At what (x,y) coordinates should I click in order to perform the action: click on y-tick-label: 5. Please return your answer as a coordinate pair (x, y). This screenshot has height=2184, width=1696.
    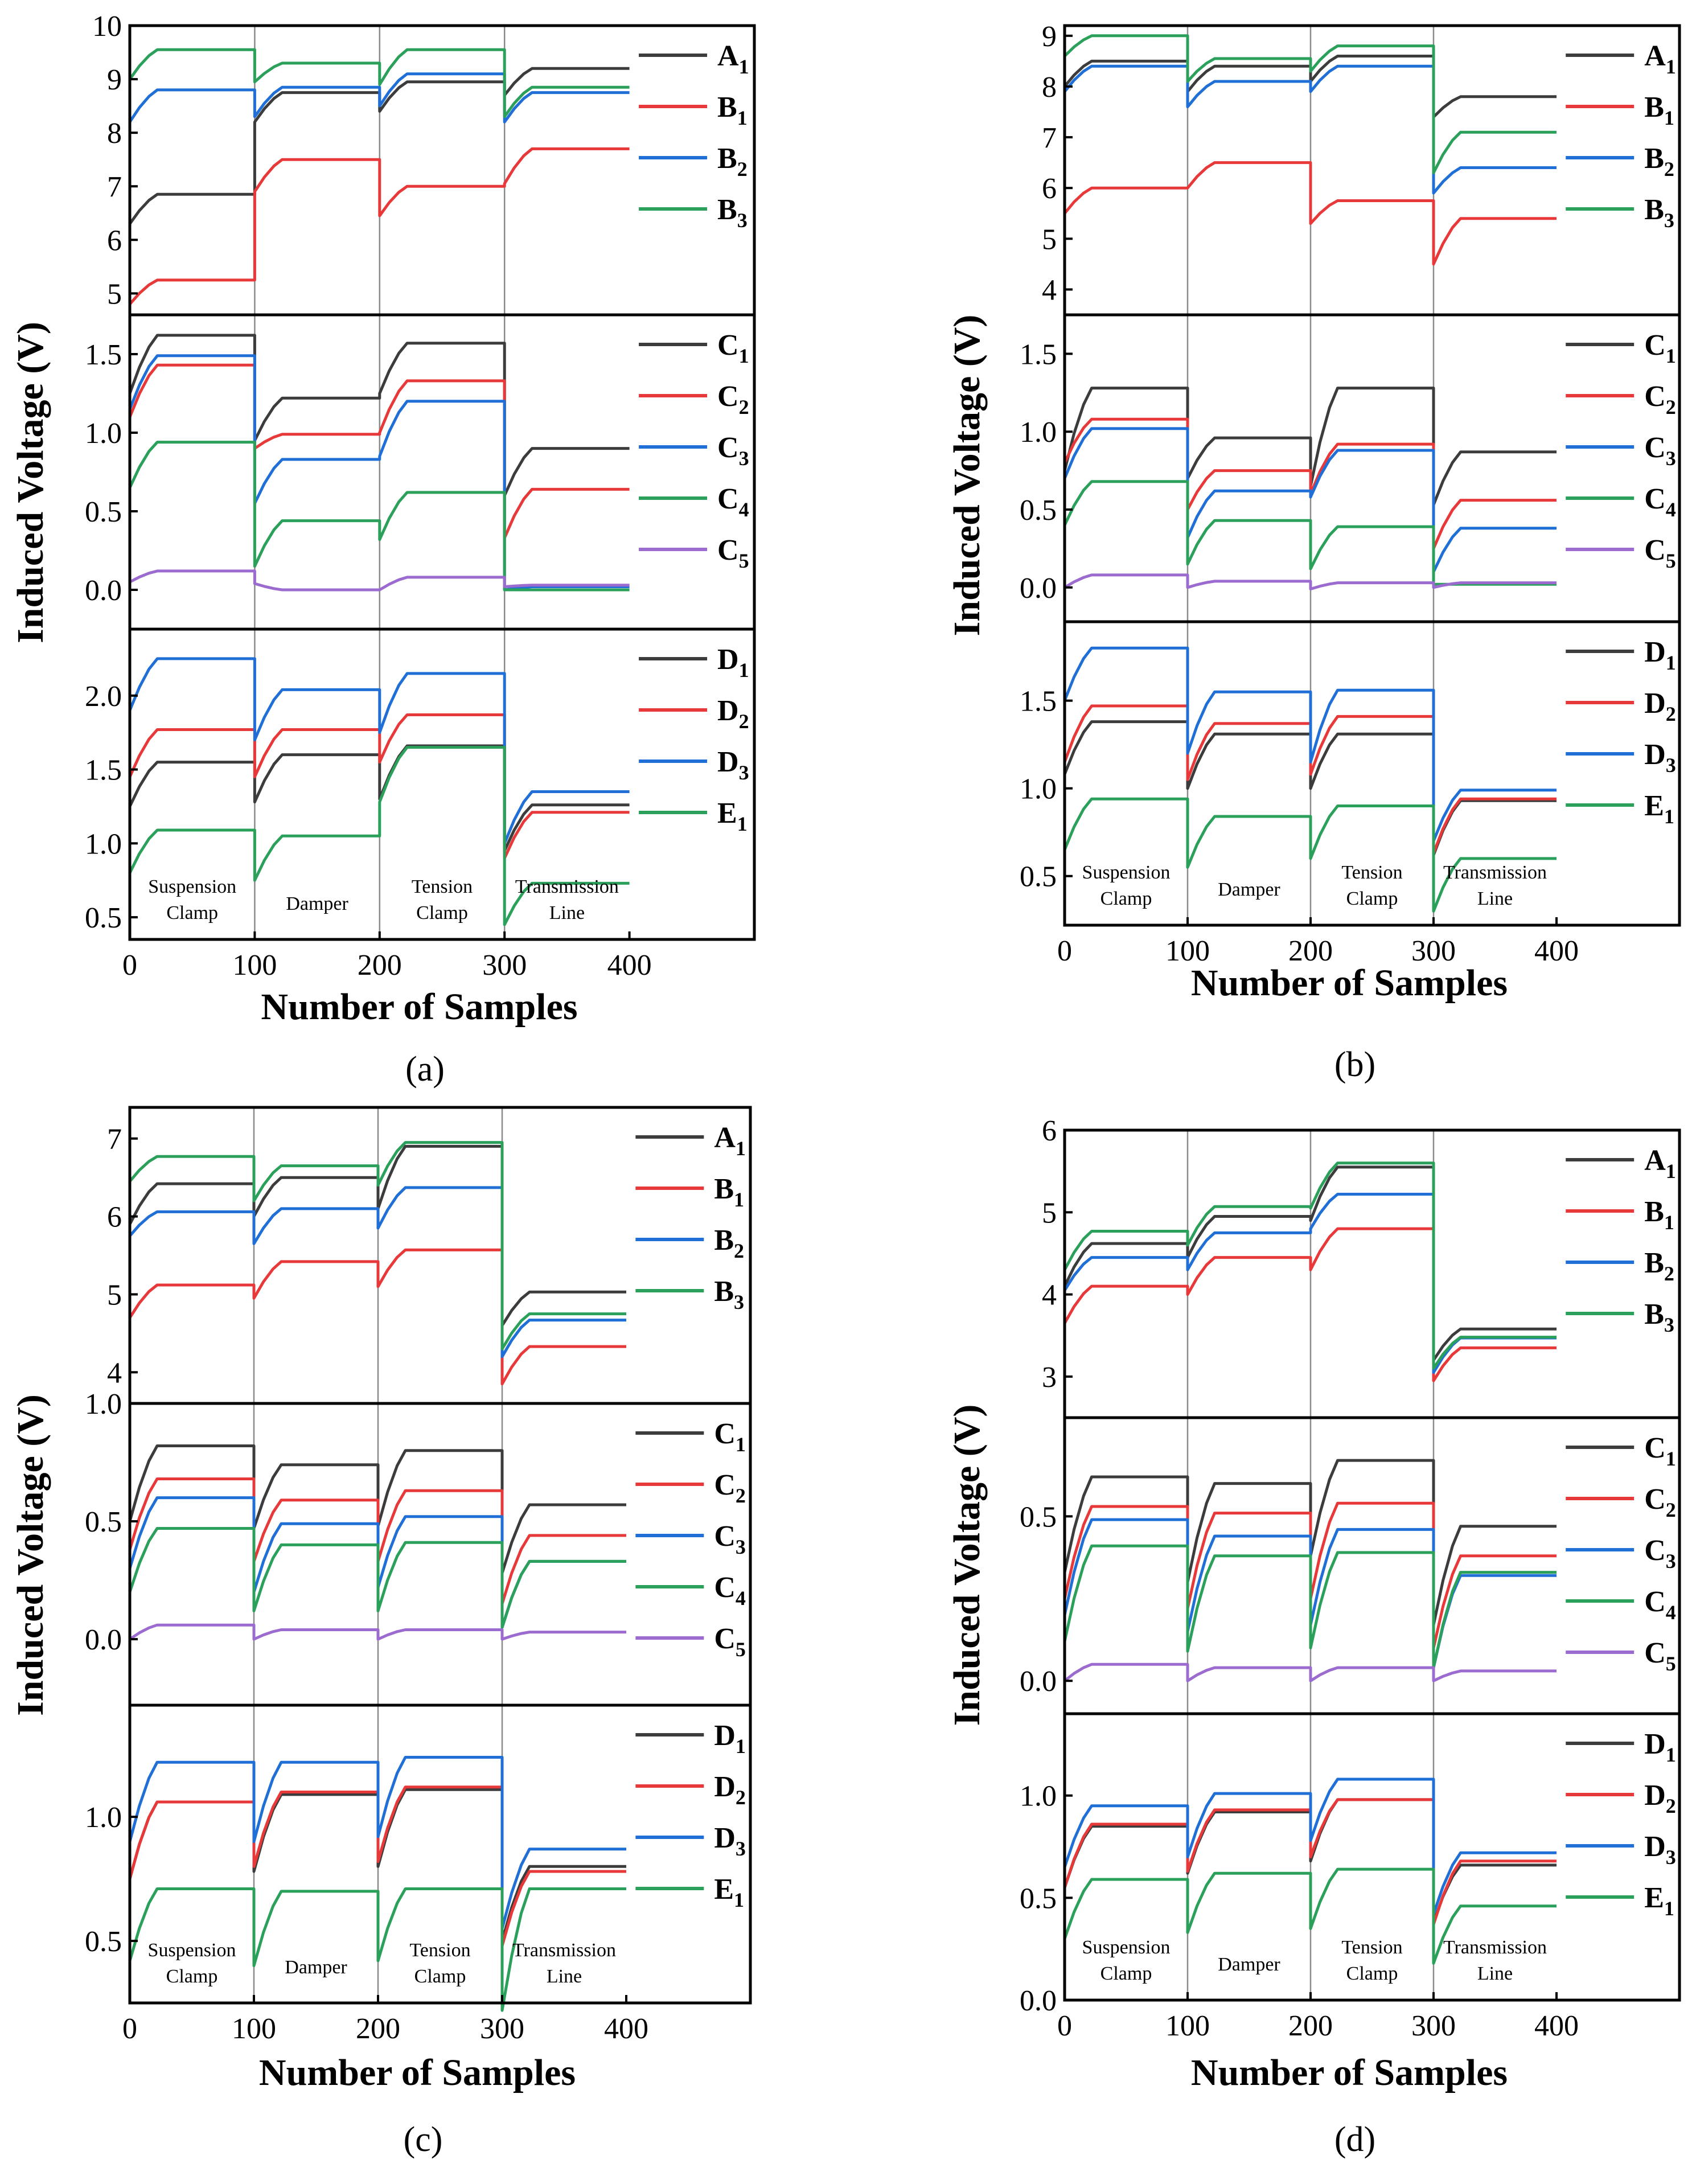
    Looking at the image, I should click on (114, 1295).